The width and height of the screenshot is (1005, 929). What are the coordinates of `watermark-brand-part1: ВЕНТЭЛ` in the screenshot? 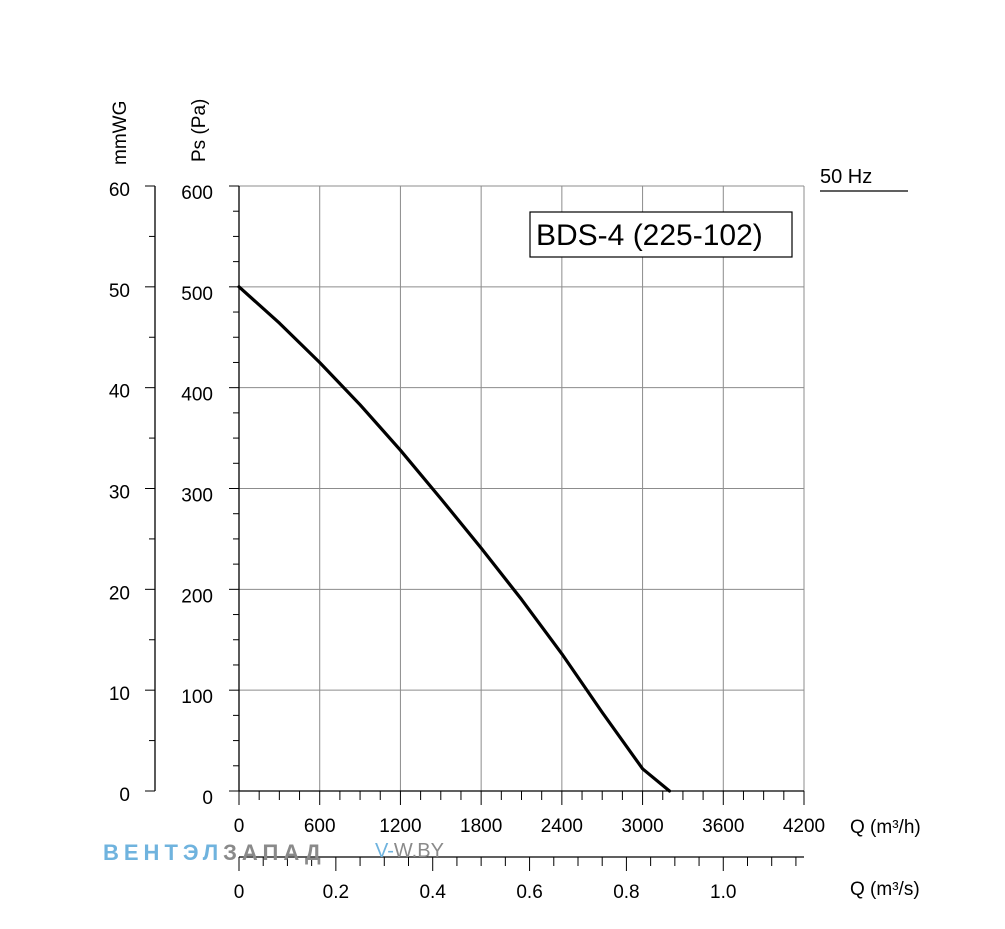 It's located at (163, 852).